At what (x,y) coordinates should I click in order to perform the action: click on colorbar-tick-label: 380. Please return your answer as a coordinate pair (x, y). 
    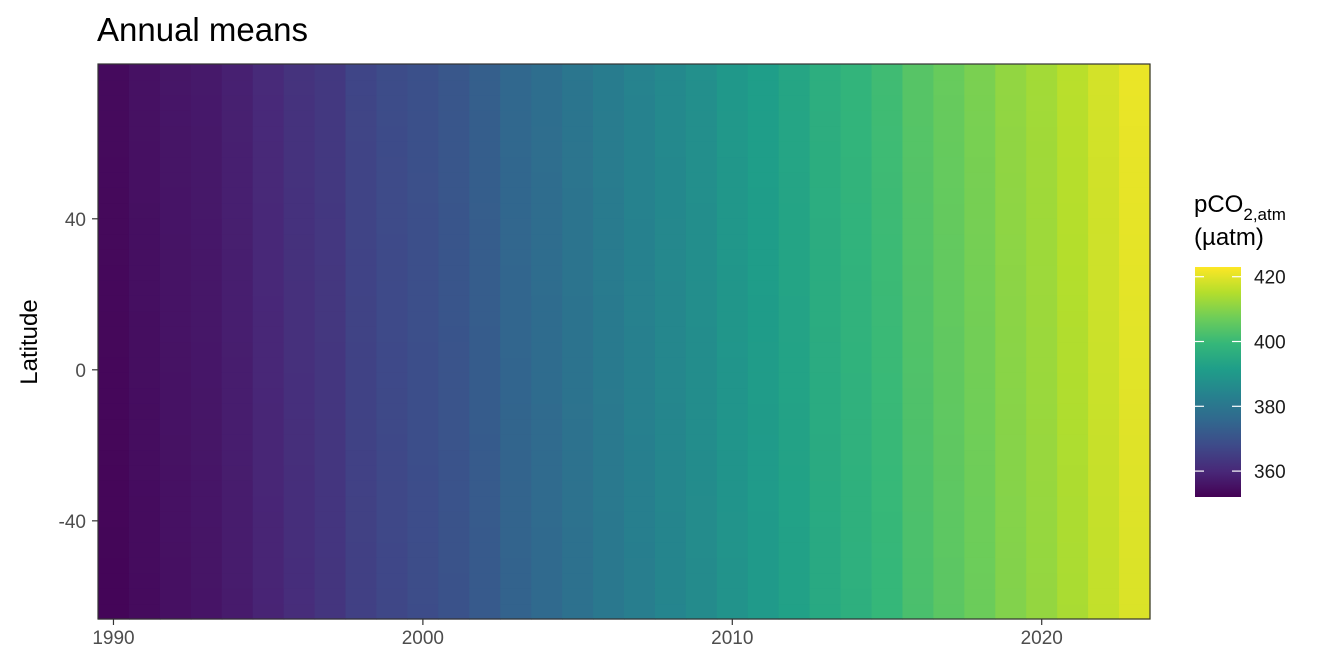
    Looking at the image, I should click on (1270, 407).